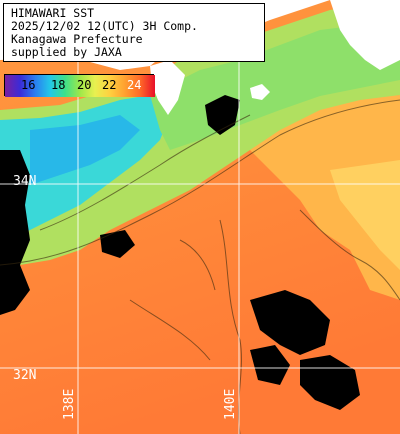 Image resolution: width=400 pixels, height=434 pixels. I want to click on colorbar-gradient, so click(80, 86).